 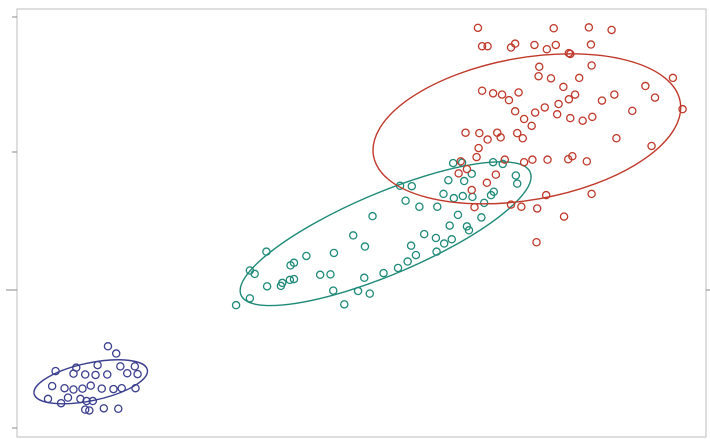 I want to click on confidence-ellipse, so click(x=91, y=382).